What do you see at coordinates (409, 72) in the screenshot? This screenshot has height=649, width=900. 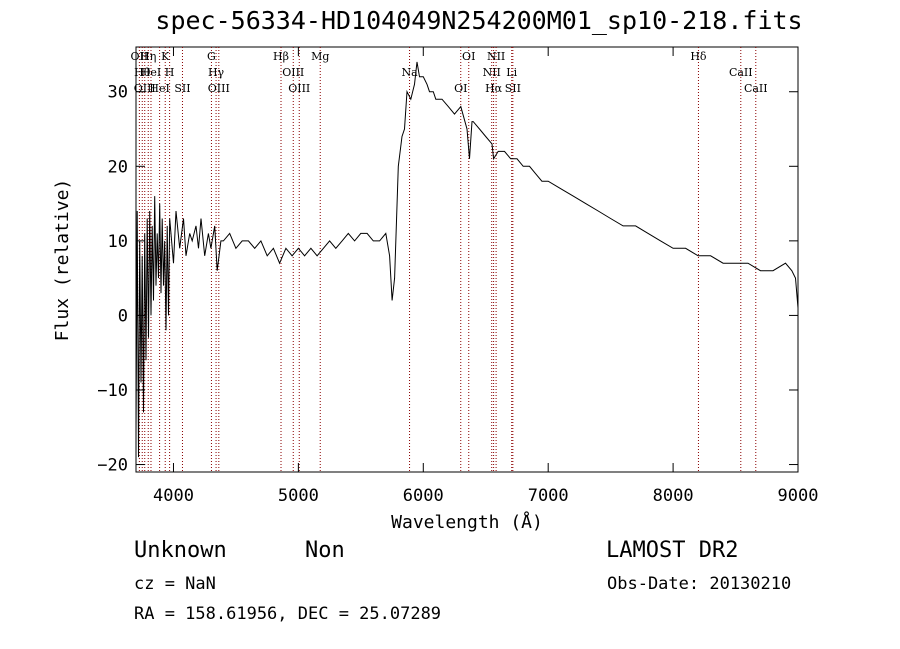 I see `emission-line-label: Na` at bounding box center [409, 72].